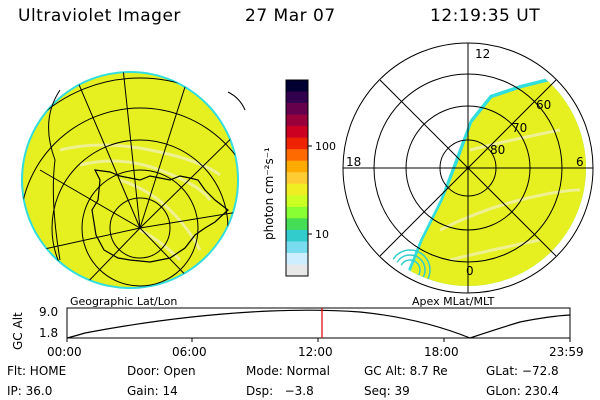  Describe the element at coordinates (441, 352) in the screenshot. I see `time-tick-1800: 18:00` at that location.